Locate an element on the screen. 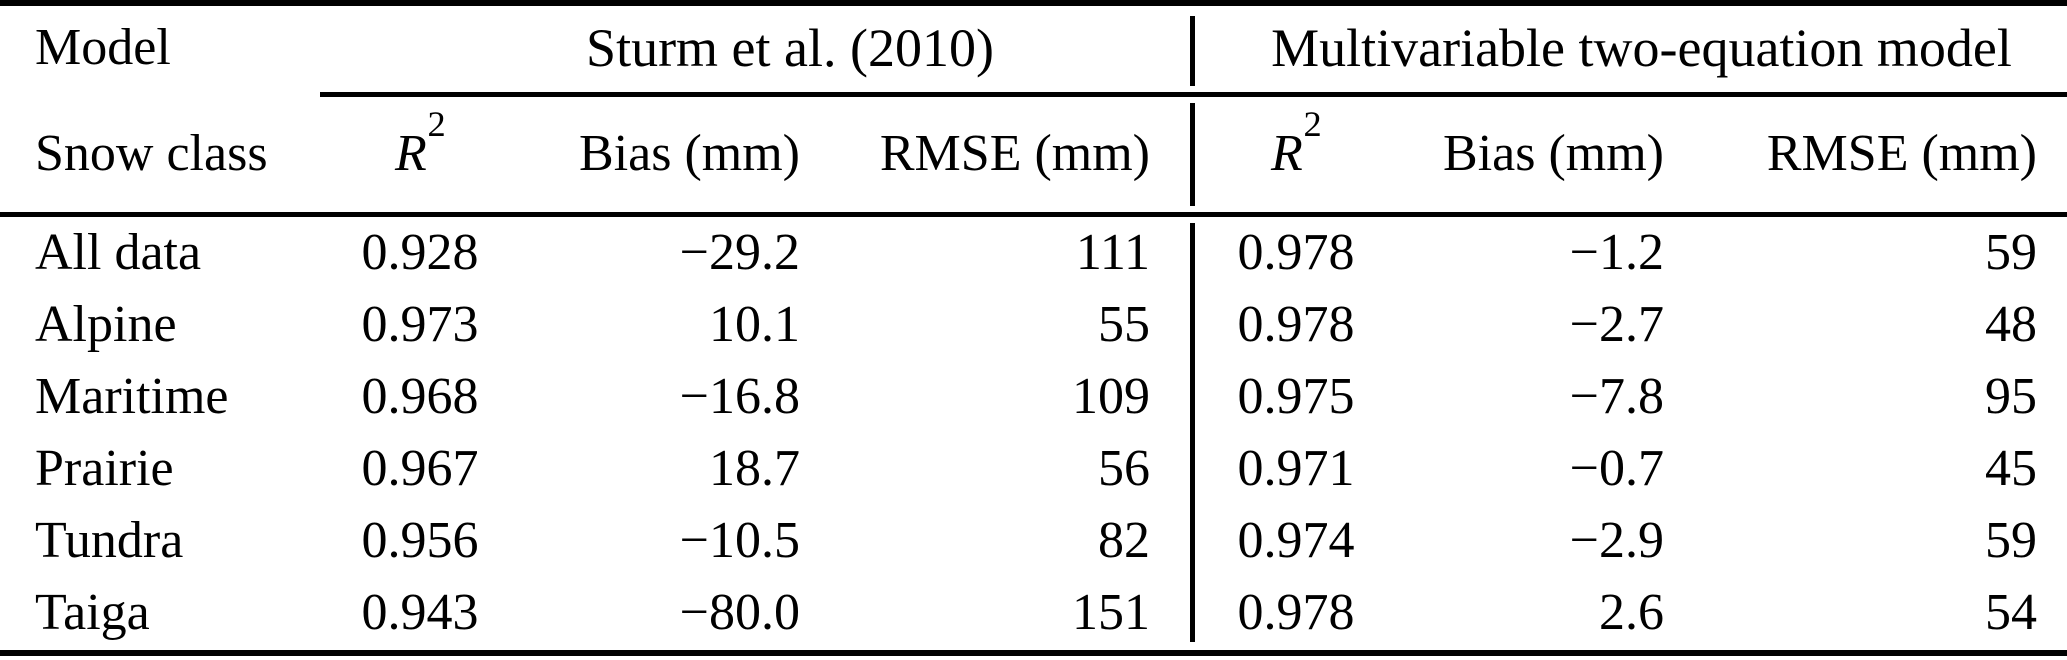 The height and width of the screenshot is (660, 2067). snow-class-header: Snow class is located at coordinates (151, 153).